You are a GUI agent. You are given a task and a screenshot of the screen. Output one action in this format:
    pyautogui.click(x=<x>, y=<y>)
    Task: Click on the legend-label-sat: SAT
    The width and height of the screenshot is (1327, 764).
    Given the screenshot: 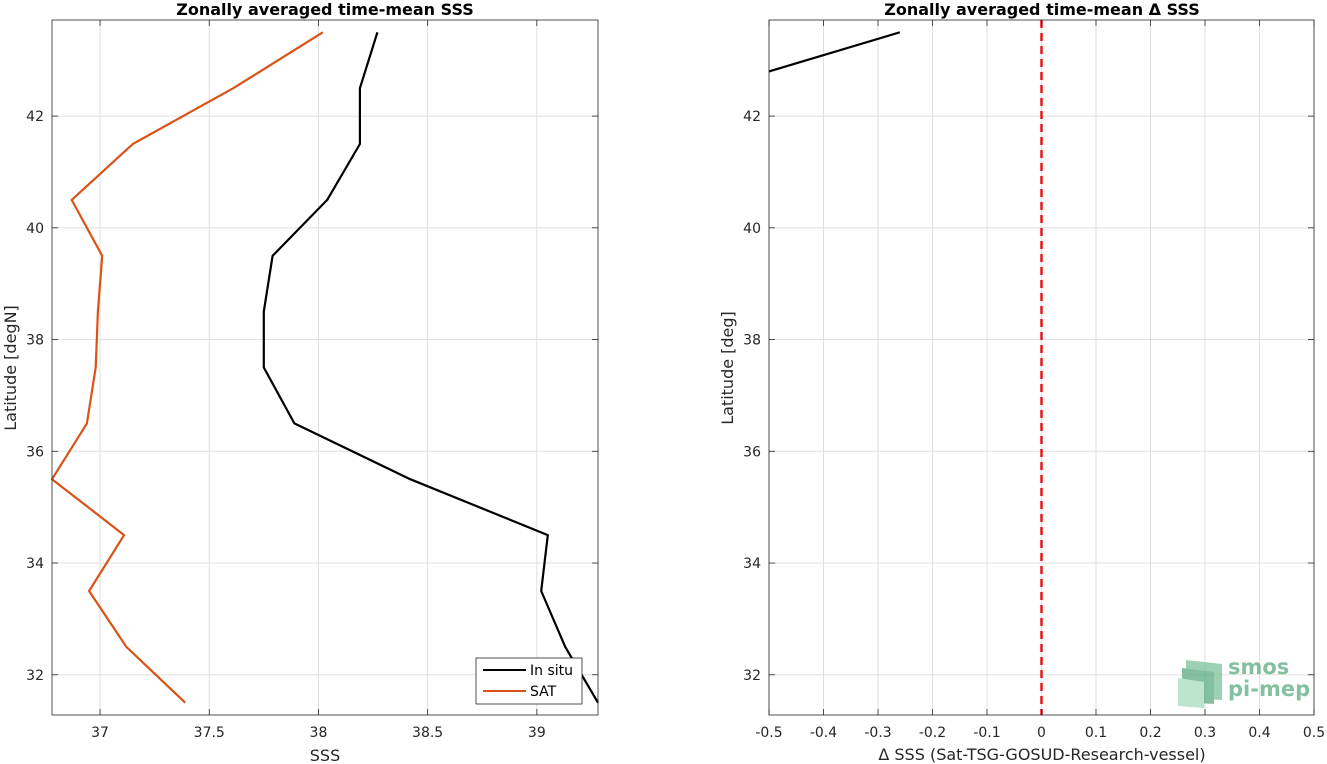 What is the action you would take?
    pyautogui.click(x=543, y=692)
    